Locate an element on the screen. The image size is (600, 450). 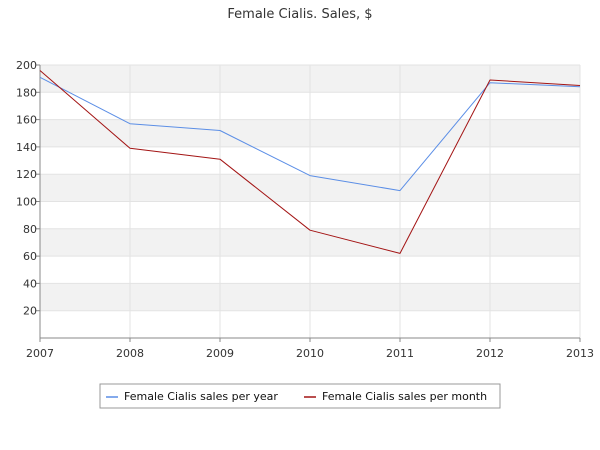
y-tick-label: 120 is located at coordinates (26, 174).